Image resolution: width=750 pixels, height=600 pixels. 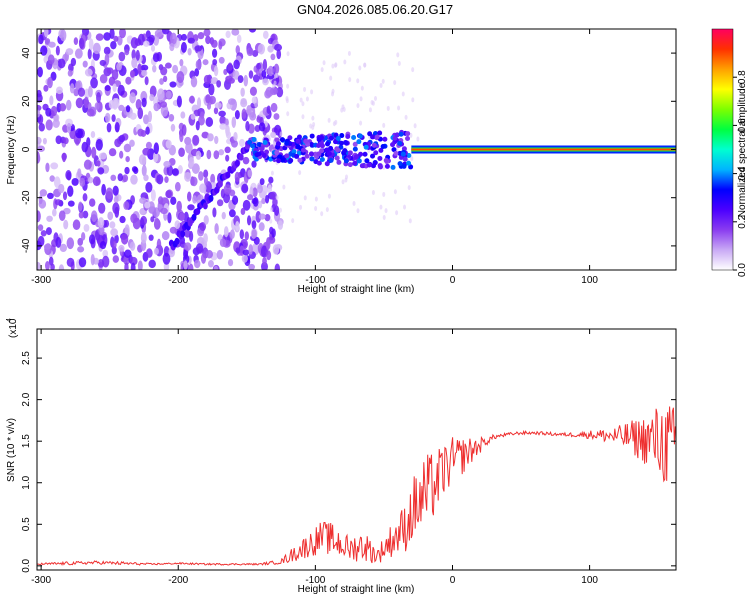 I want to click on snr-ytick-label: 1.5, so click(x=26, y=441).